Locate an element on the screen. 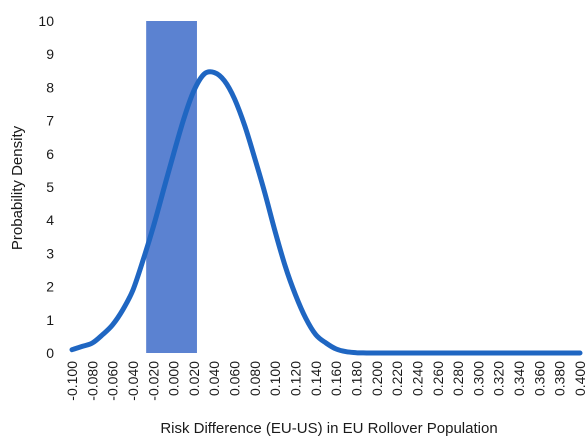  x-tick-label: 0.040 is located at coordinates (214, 378).